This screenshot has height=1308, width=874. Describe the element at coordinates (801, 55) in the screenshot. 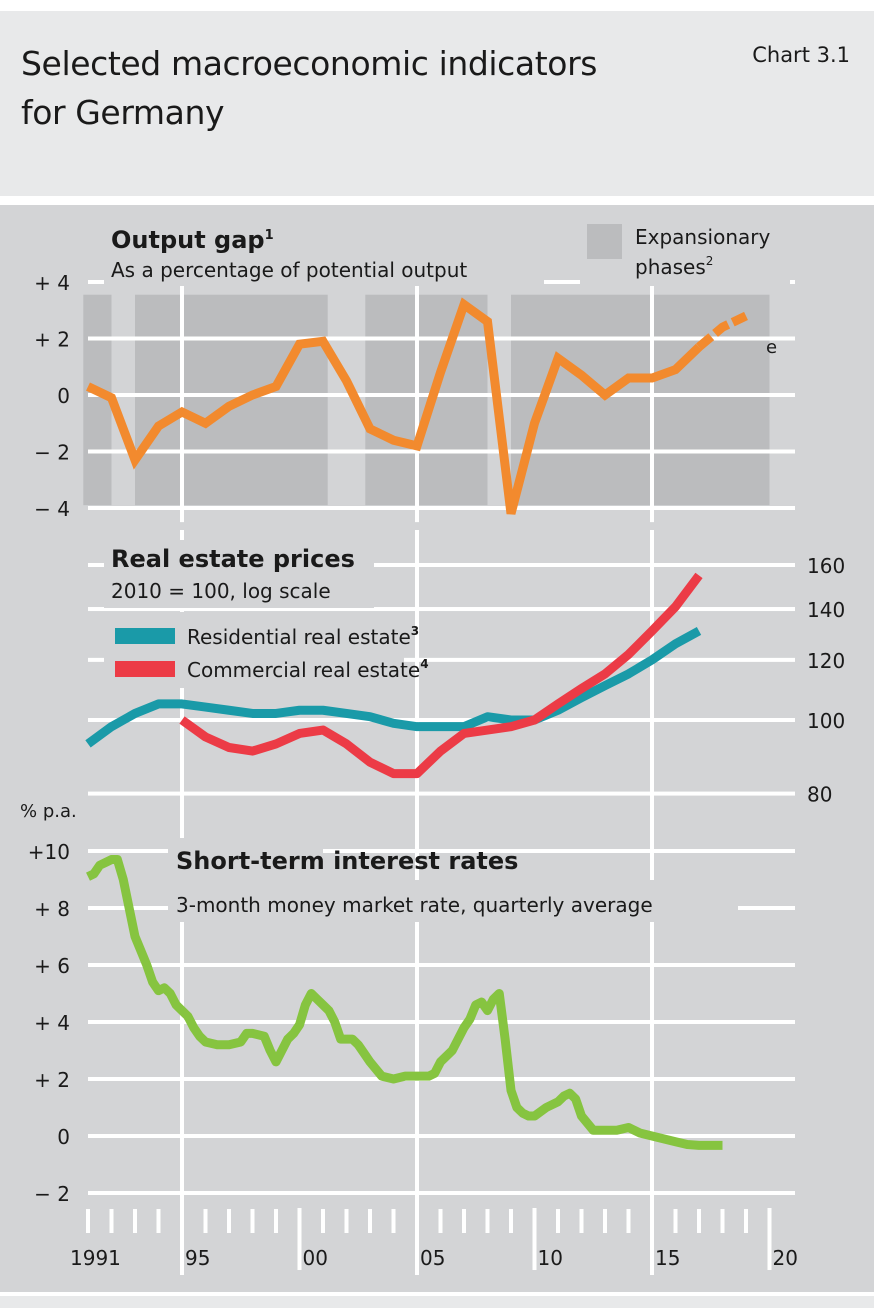

I see `chart-number: Chart 3.1` at that location.